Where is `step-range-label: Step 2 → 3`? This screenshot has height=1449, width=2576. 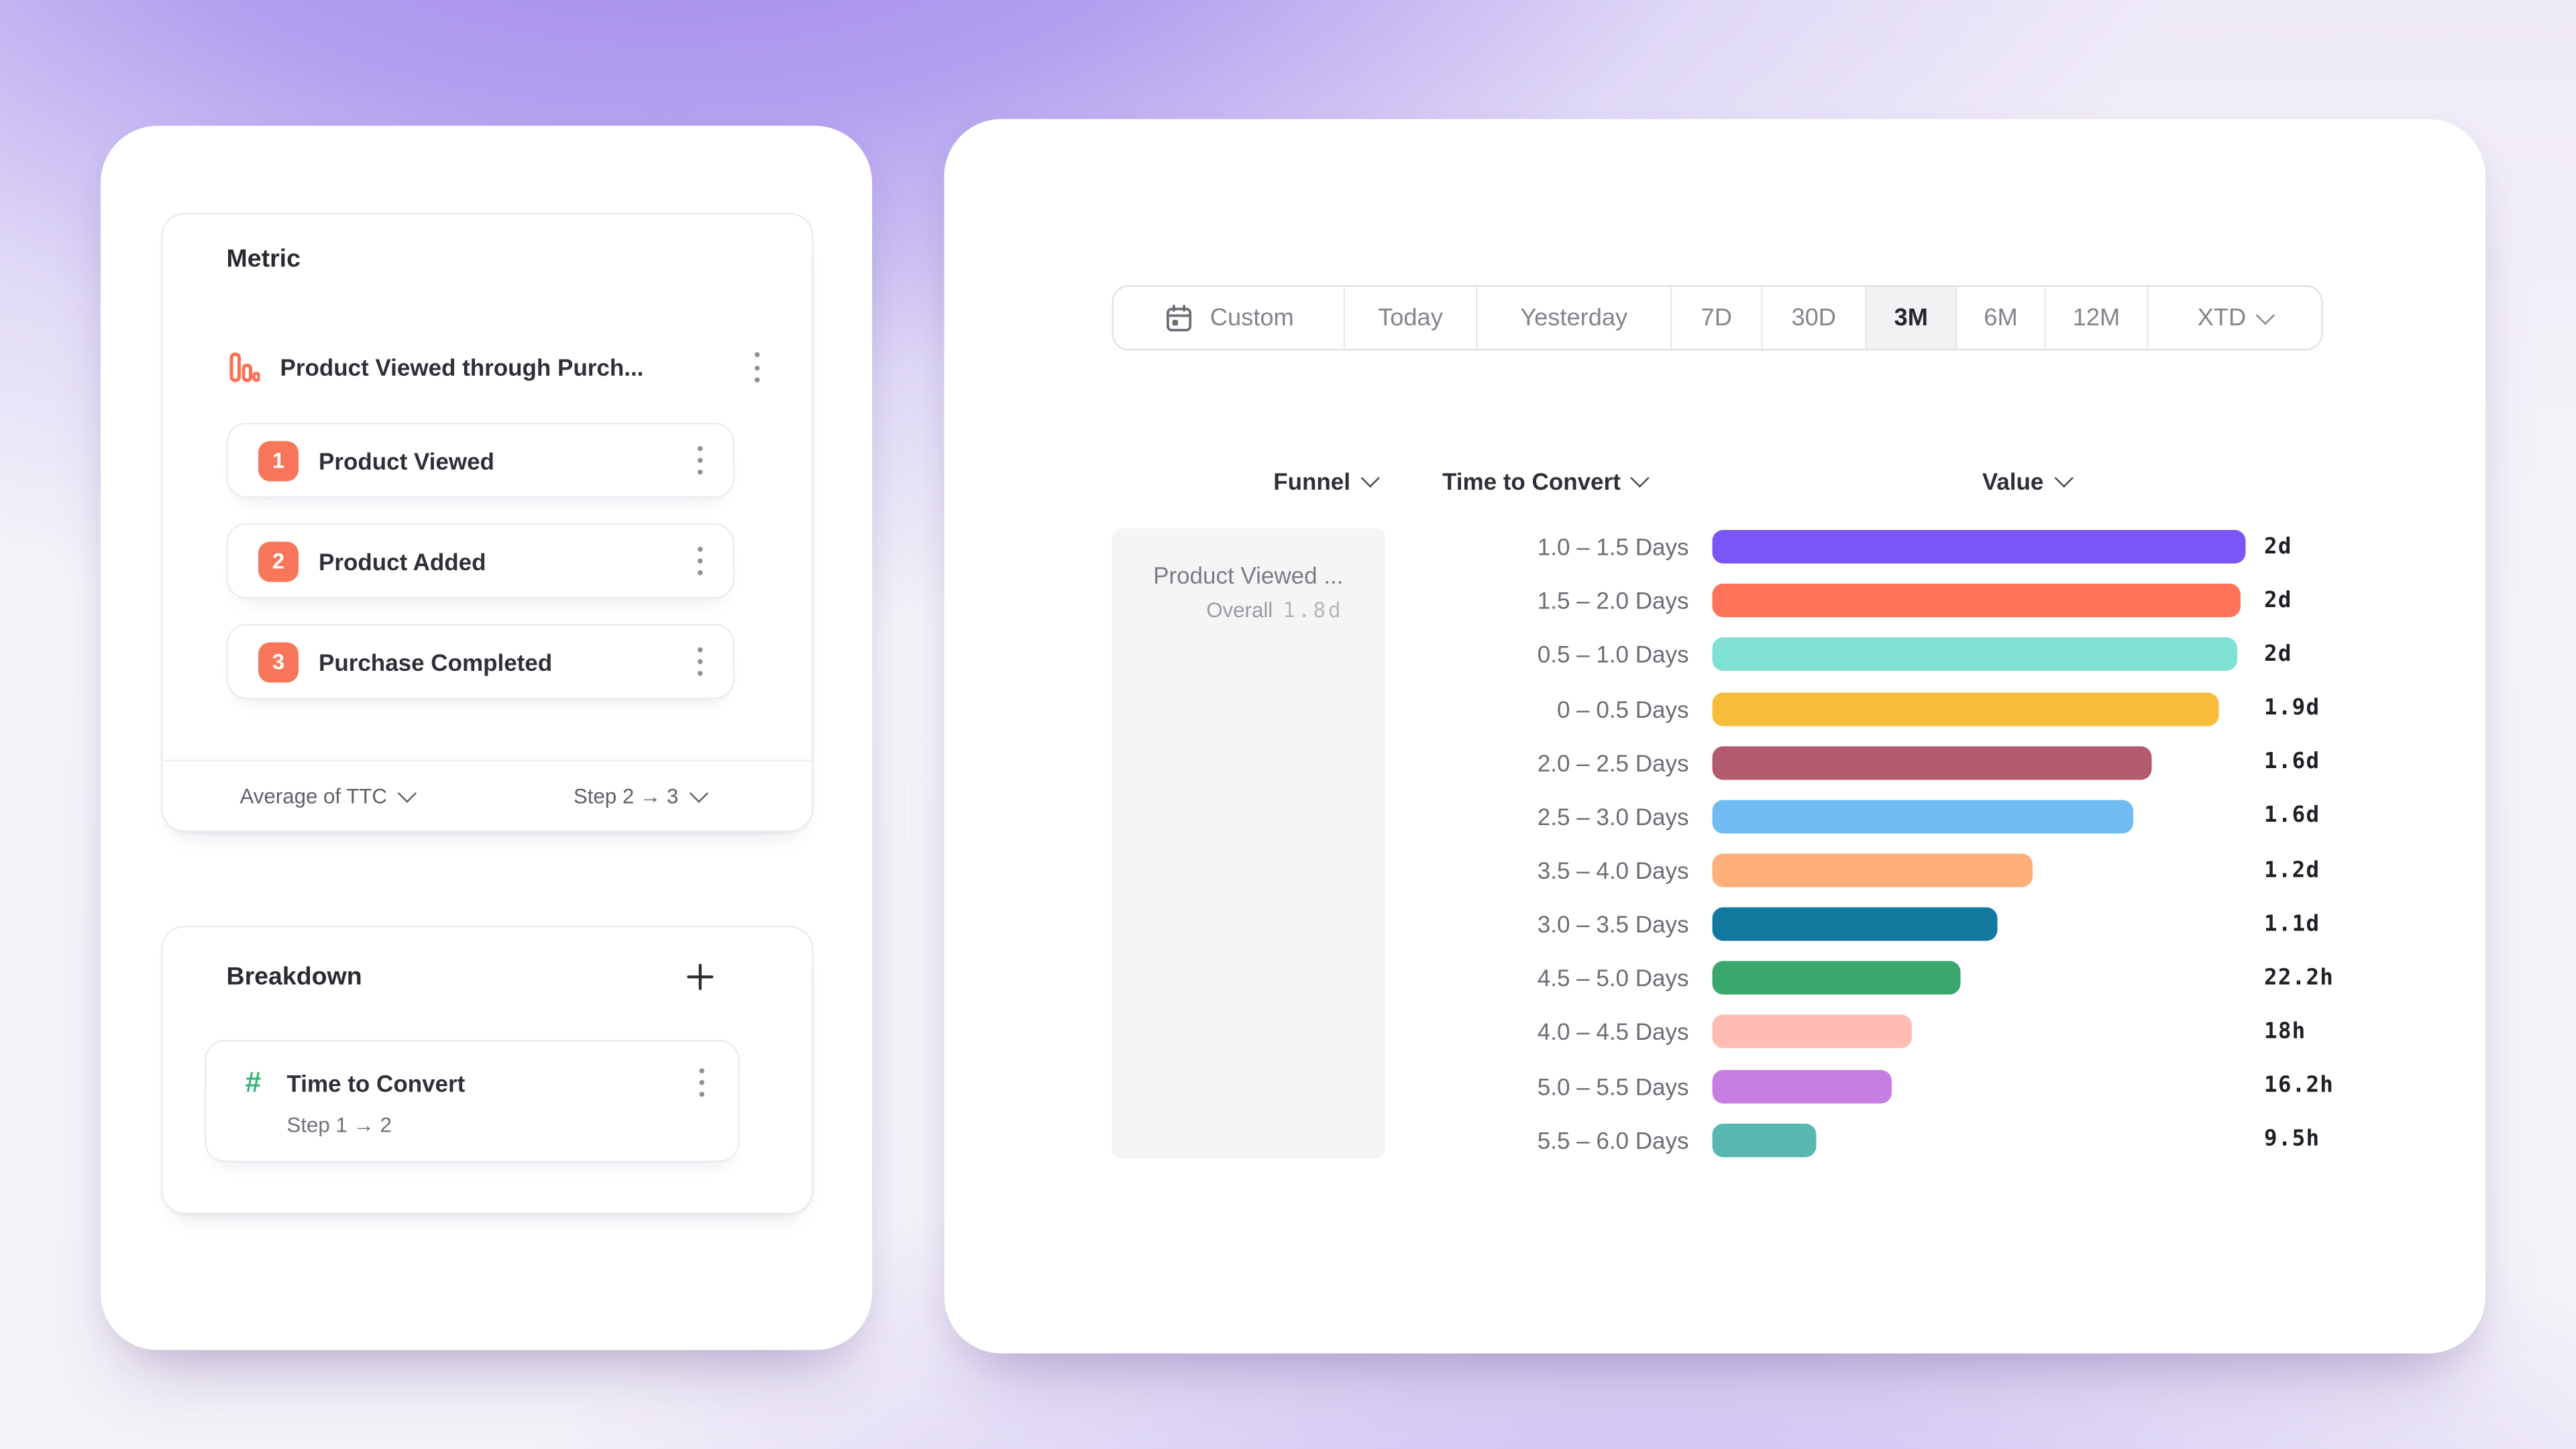 step-range-label: Step 2 → 3 is located at coordinates (626, 796).